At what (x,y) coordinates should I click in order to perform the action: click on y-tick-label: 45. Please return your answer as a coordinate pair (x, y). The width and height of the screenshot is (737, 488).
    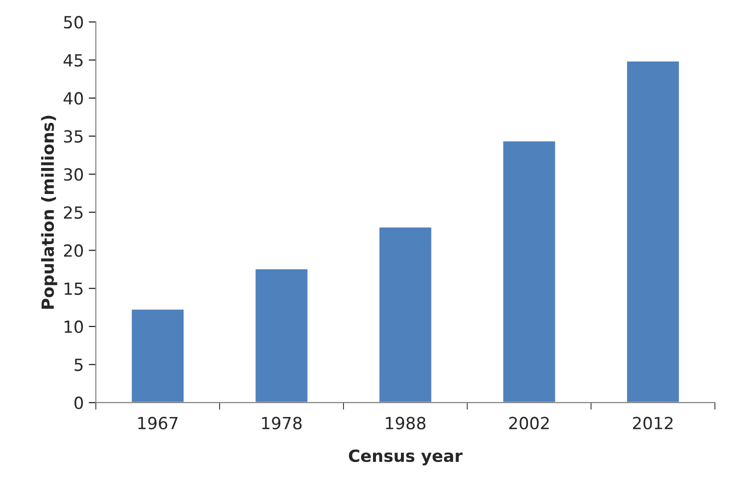
    Looking at the image, I should click on (73, 60).